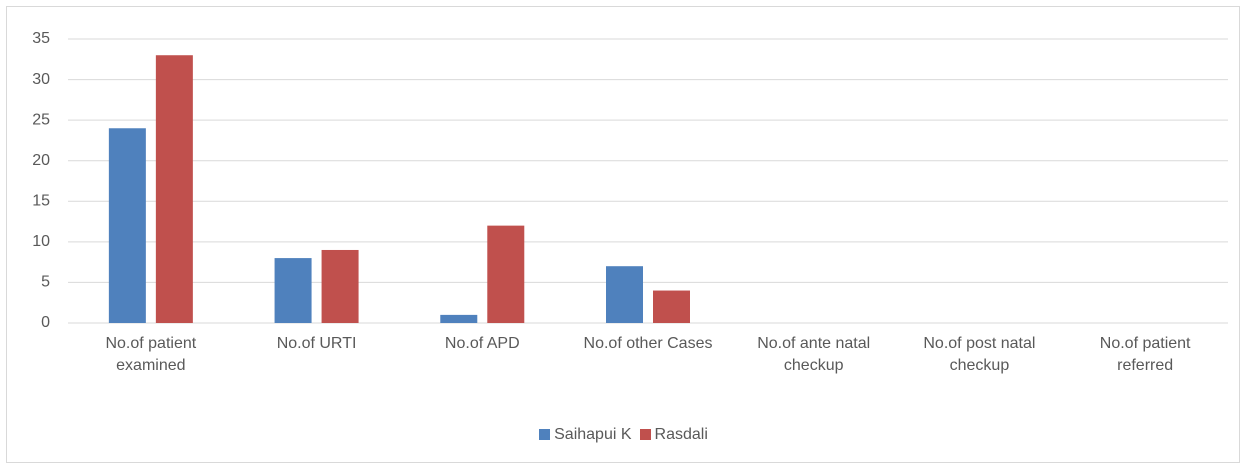 The image size is (1247, 470). Describe the element at coordinates (45, 322) in the screenshot. I see `y-tick-label: 0` at that location.